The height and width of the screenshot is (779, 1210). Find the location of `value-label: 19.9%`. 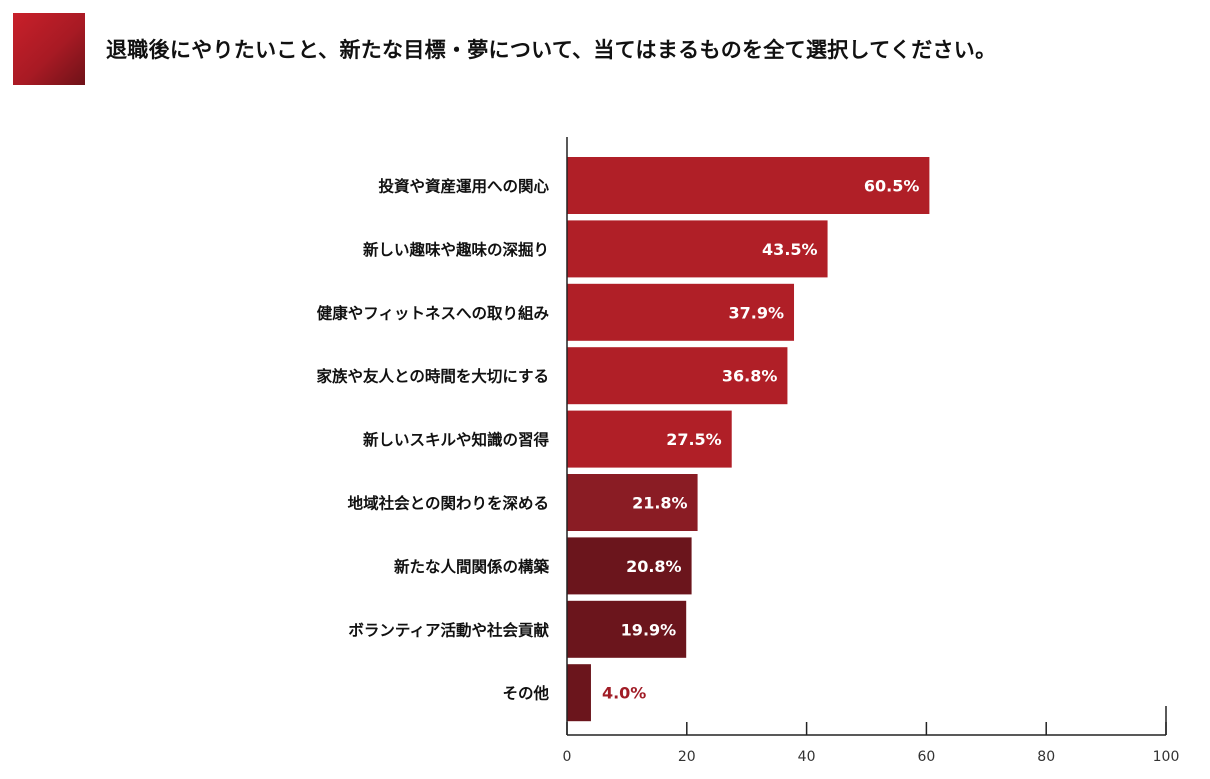

value-label: 19.9% is located at coordinates (649, 629).